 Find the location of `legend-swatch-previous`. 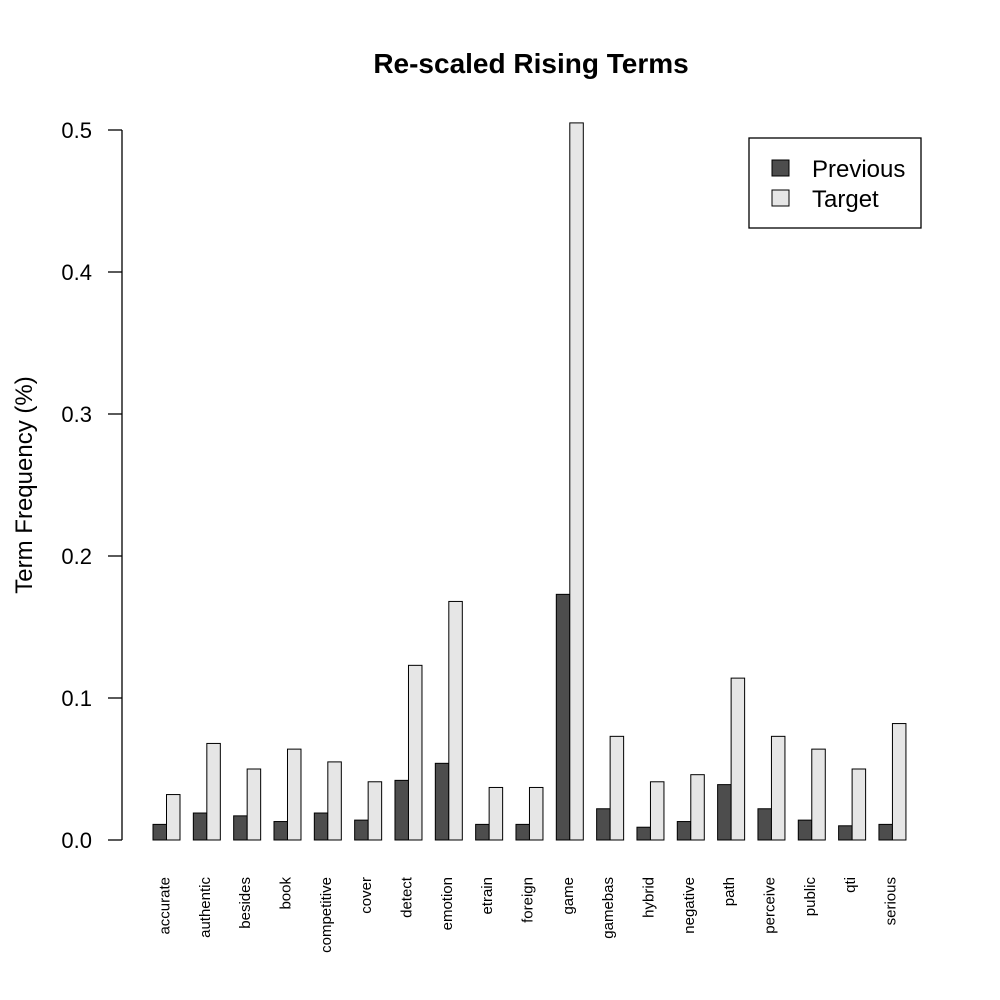

legend-swatch-previous is located at coordinates (780, 168).